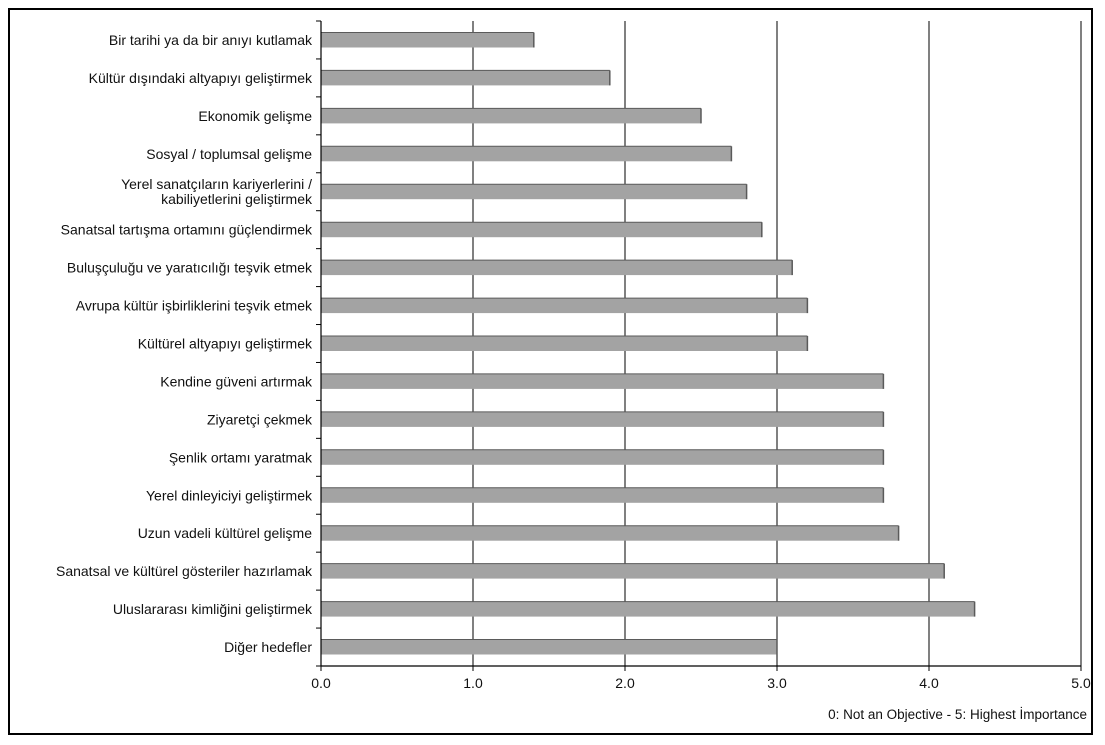 This screenshot has width=1105, height=745. Describe the element at coordinates (187, 230) in the screenshot. I see `category-label: Sanatsal tartışma ortamını güçlendirmek` at that location.